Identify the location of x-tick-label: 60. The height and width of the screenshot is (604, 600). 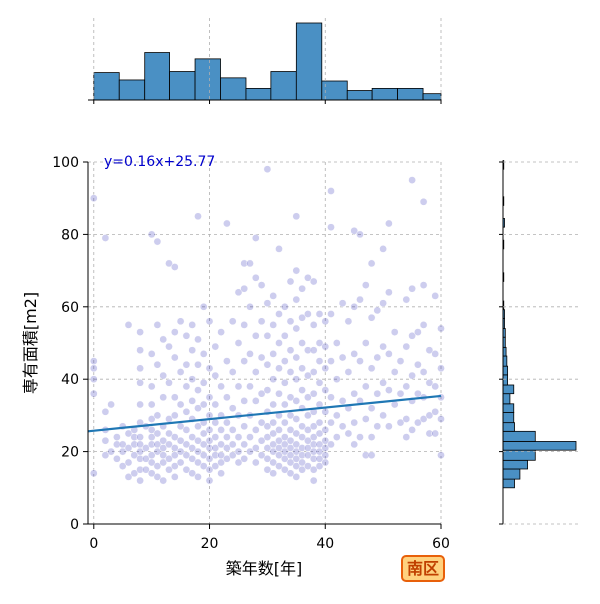
(441, 544).